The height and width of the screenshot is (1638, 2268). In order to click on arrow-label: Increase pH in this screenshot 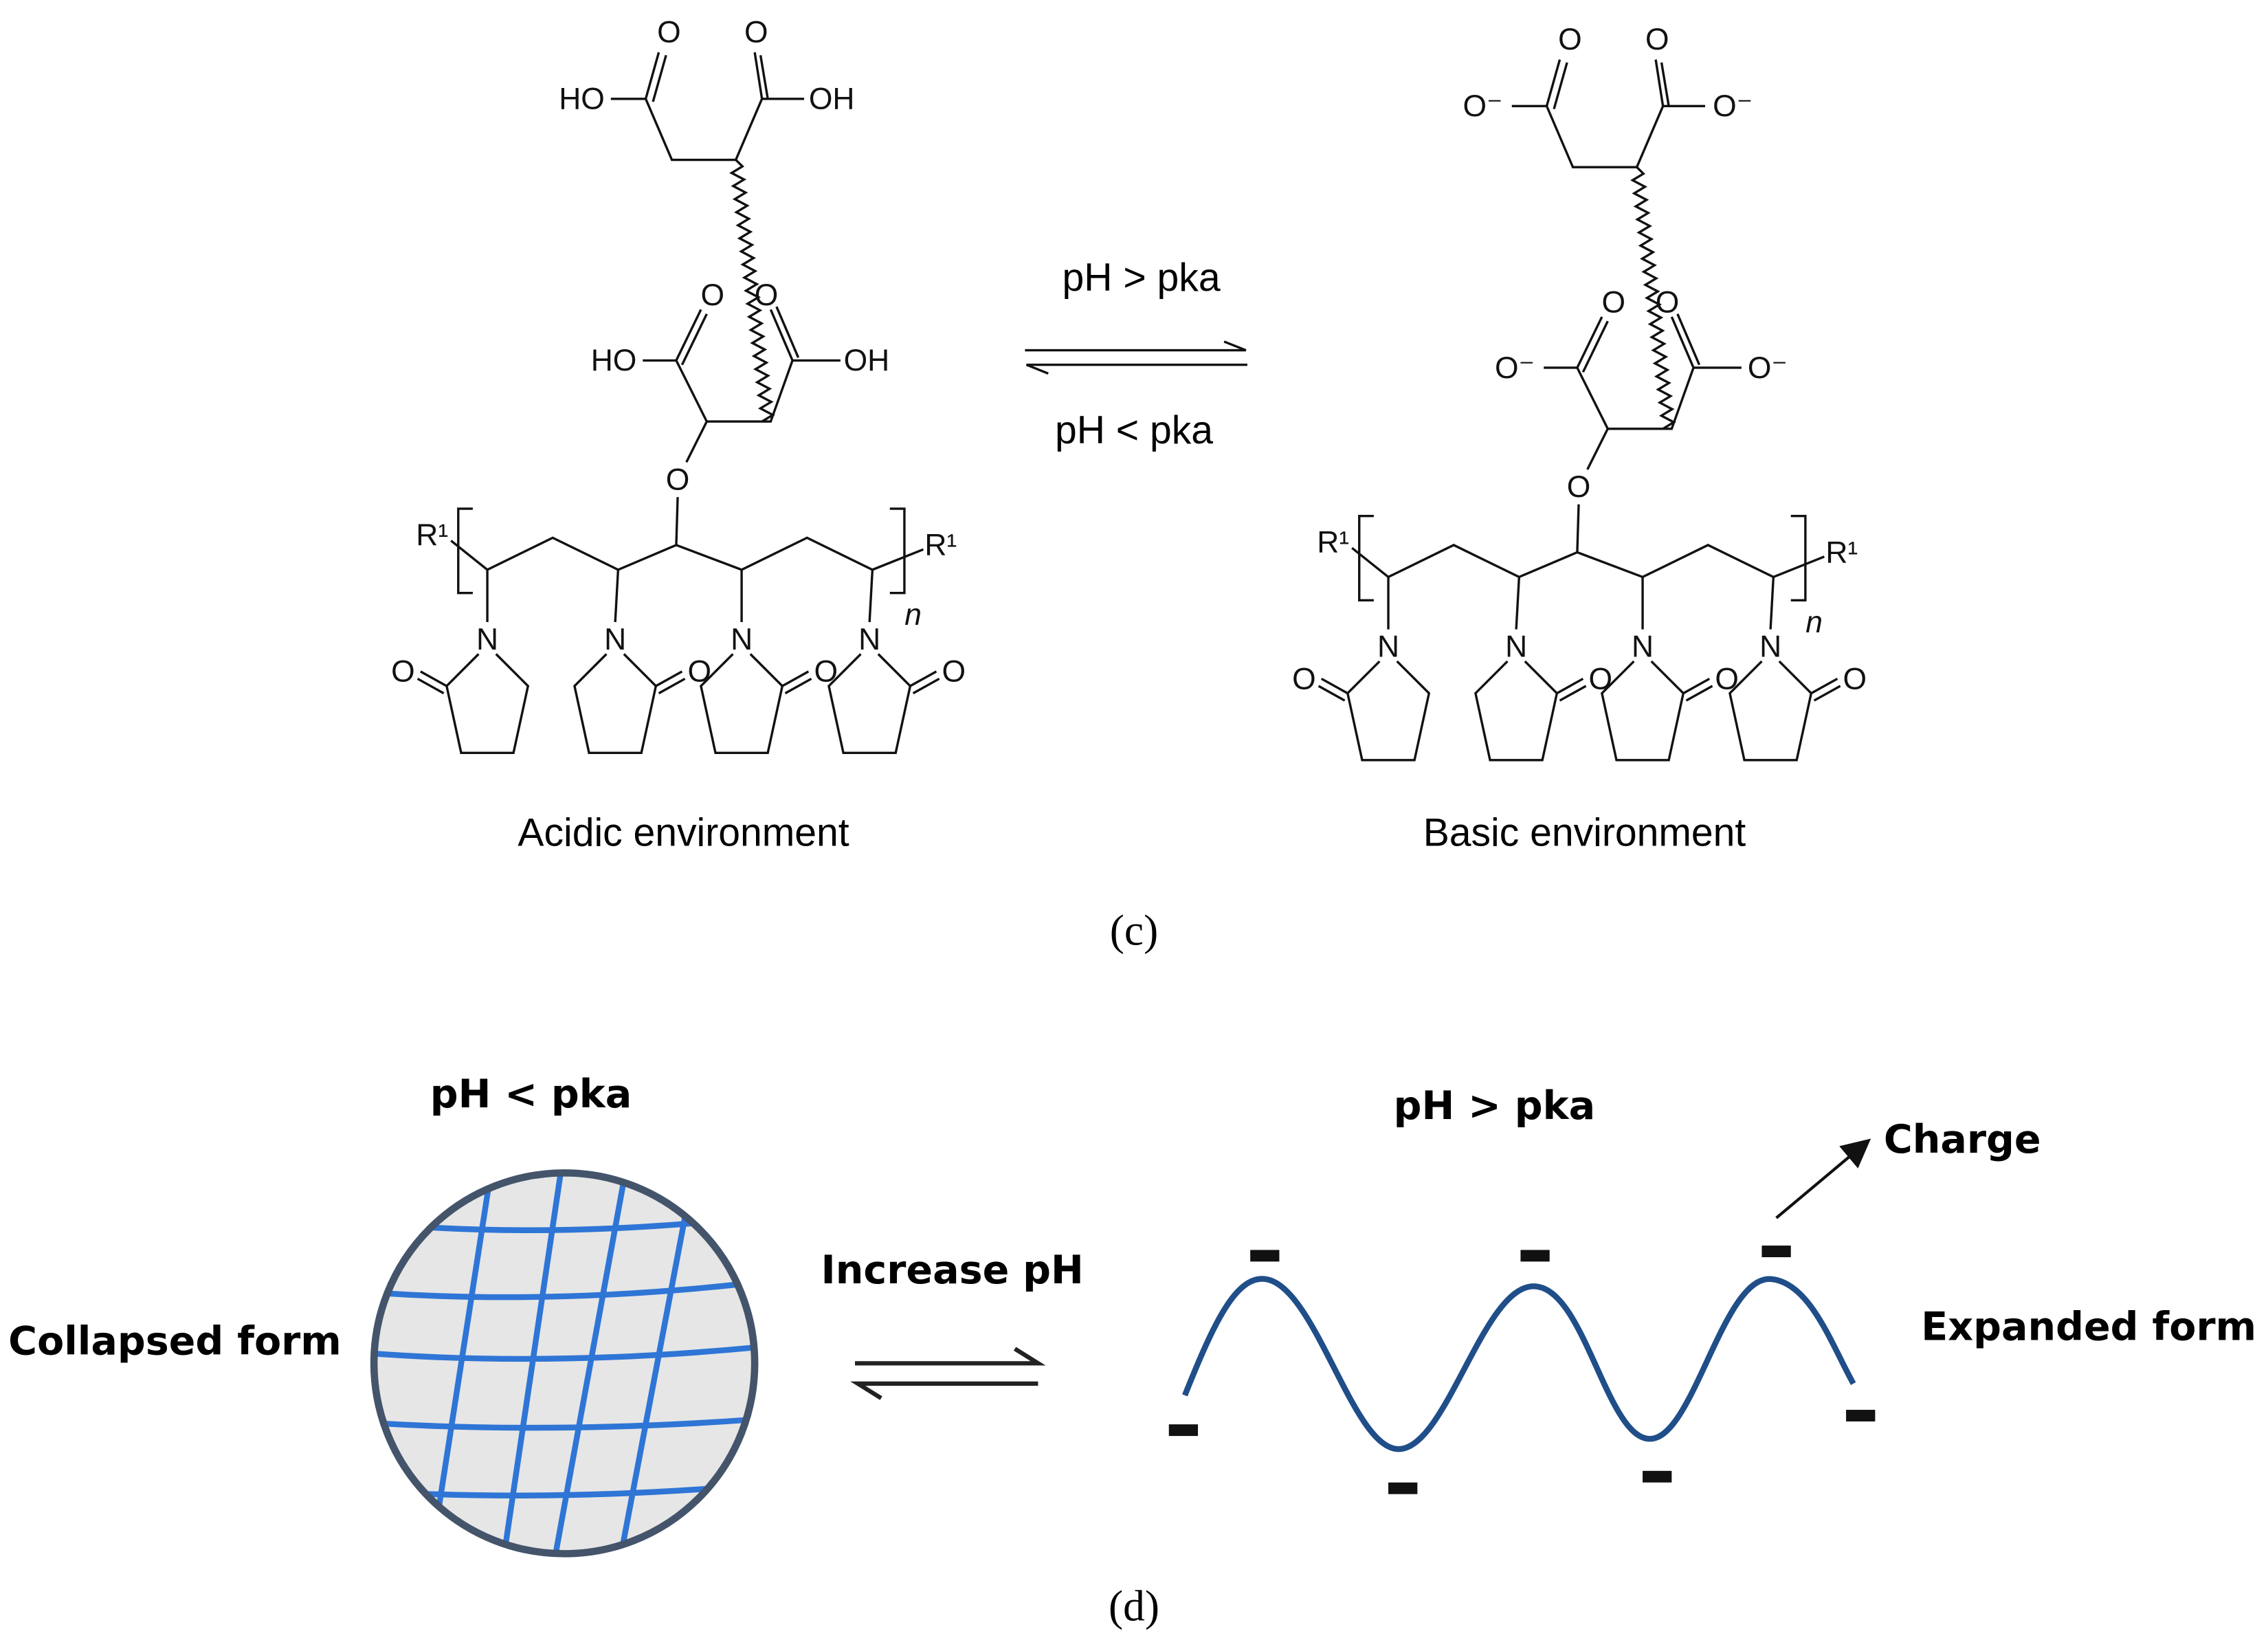, I will do `click(953, 1270)`.